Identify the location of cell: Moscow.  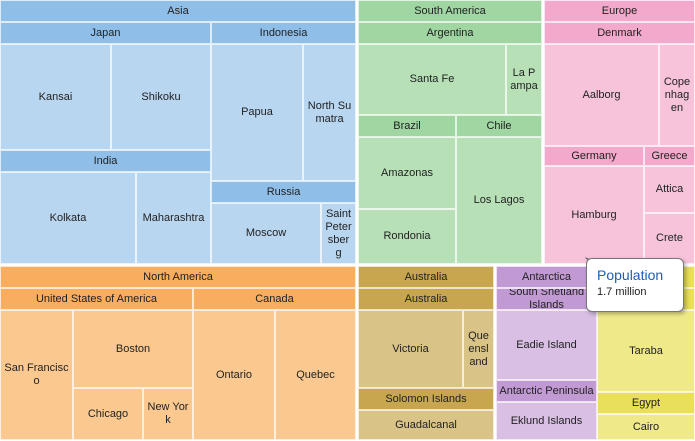
(266, 233).